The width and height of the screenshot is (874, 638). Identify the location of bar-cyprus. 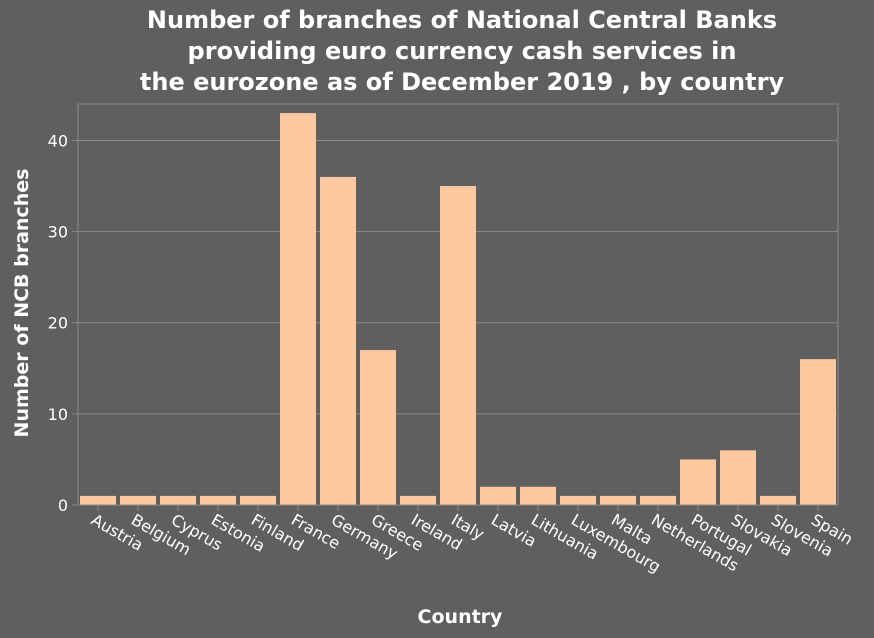
(178, 500).